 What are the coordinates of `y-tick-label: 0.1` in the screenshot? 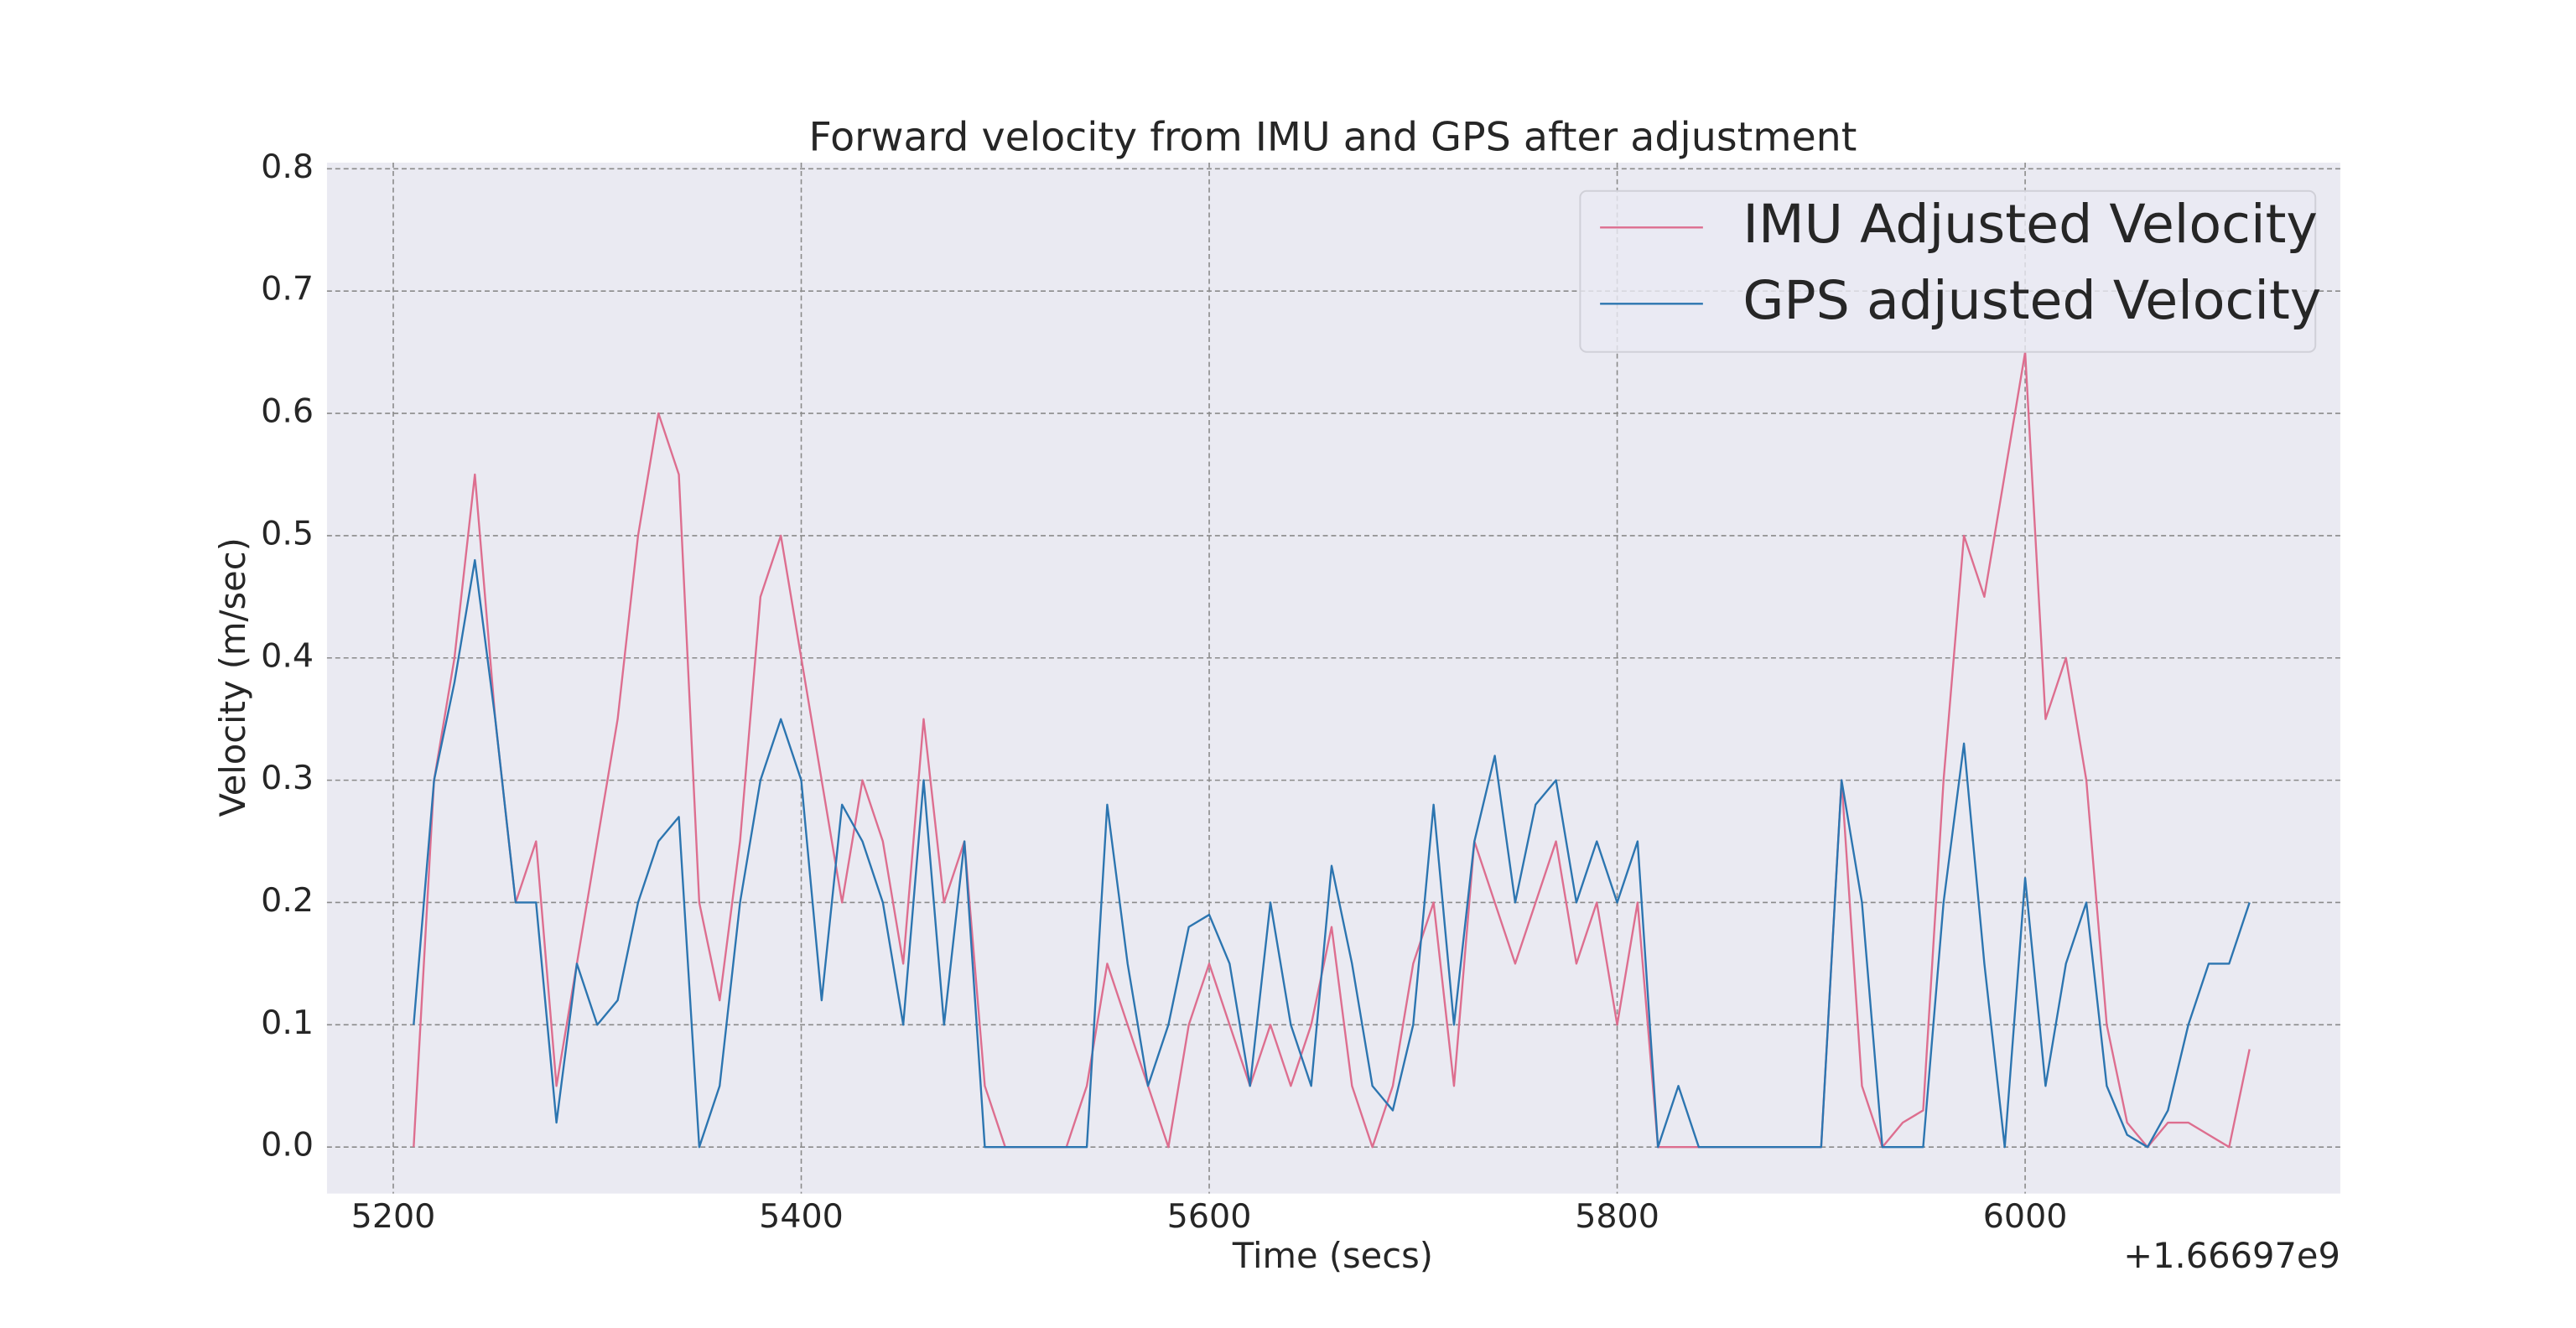 It's located at (287, 1023).